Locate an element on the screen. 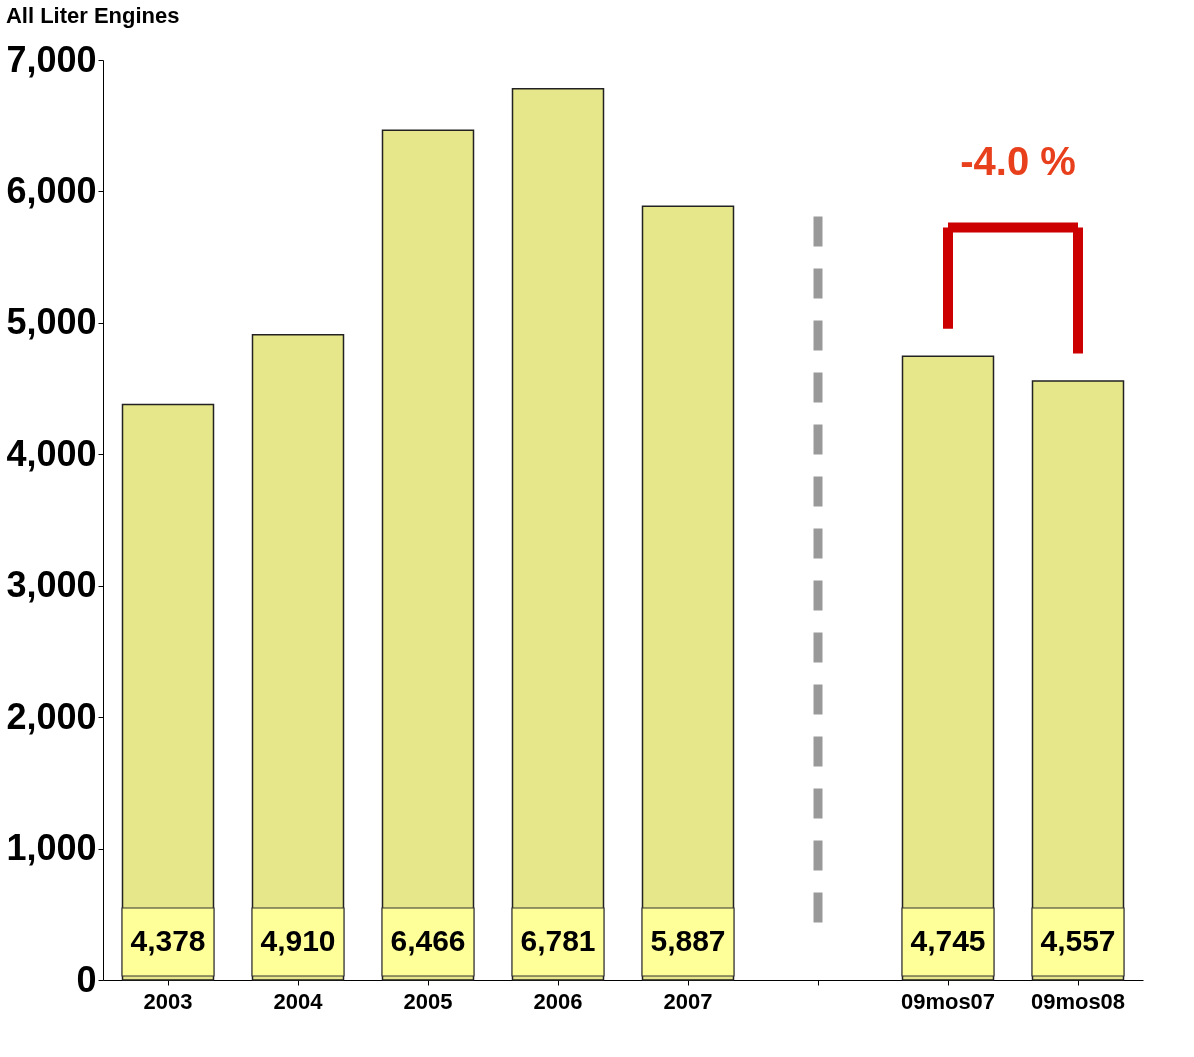 This screenshot has height=1057, width=1194. data-label: 4,378 is located at coordinates (168, 940).